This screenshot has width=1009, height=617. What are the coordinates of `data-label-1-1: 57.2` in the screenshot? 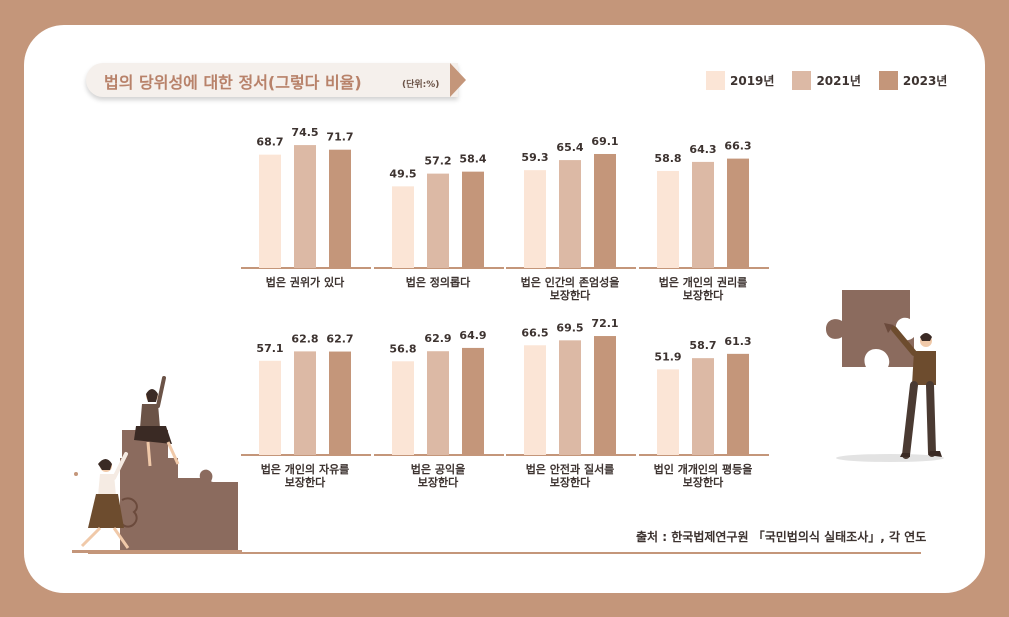 It's located at (437, 161).